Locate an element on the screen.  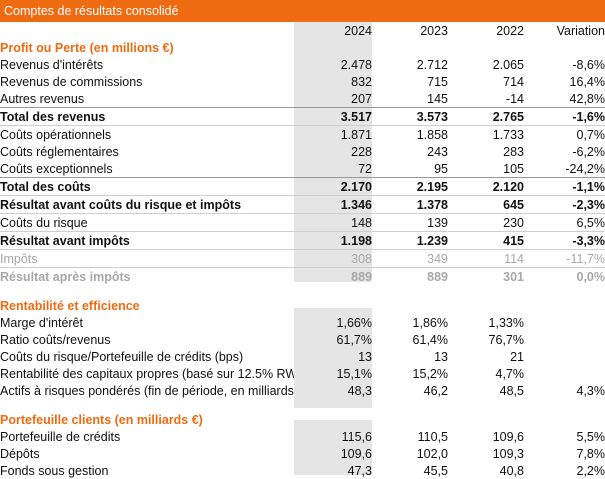
cell-variation: 5,5% is located at coordinates (590, 436).